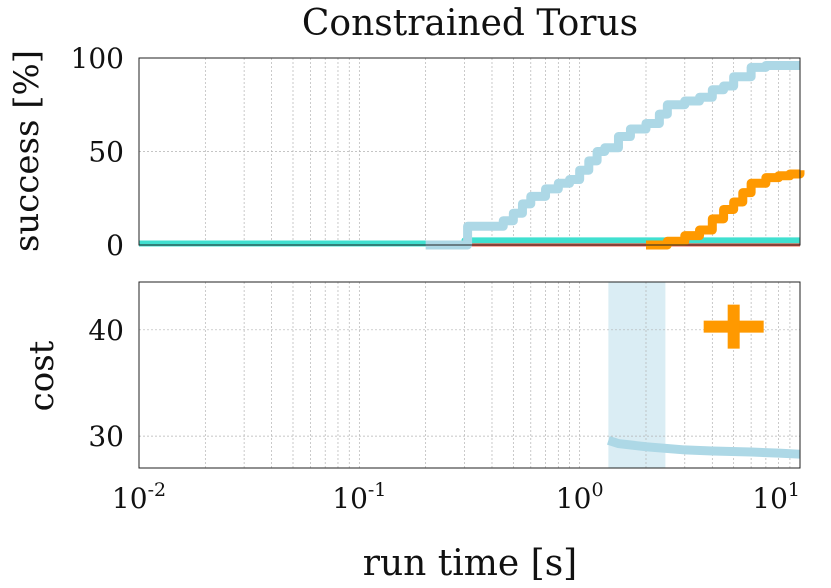 The image size is (831, 588). I want to click on bottom-y-tick-labels: 30 40, so click(106, 383).